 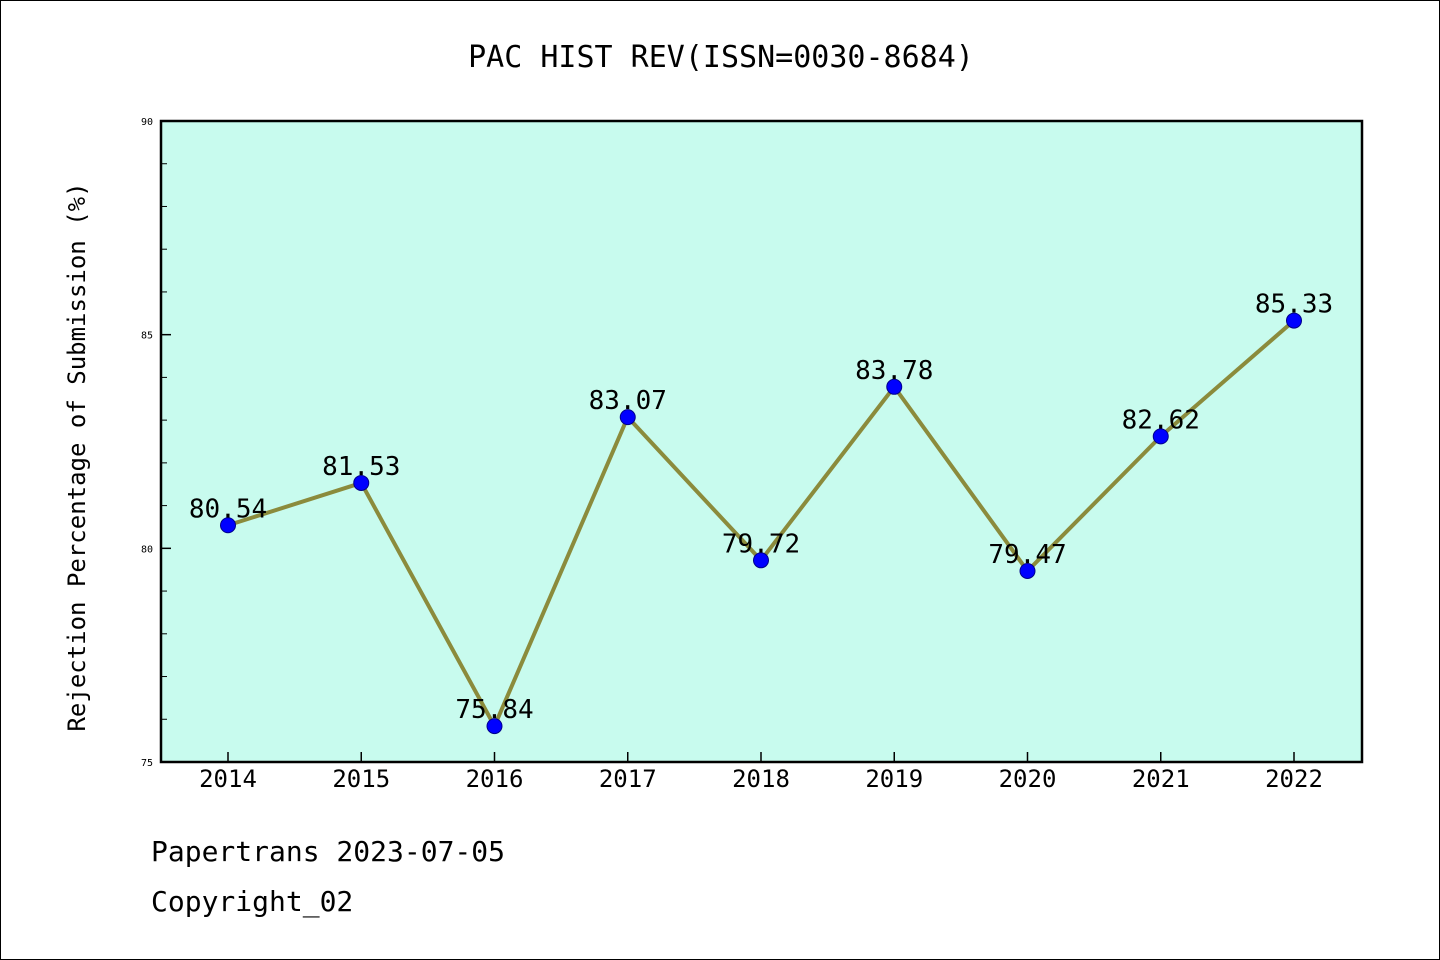 What do you see at coordinates (147, 336) in the screenshot?
I see `y-tick-label: 85` at bounding box center [147, 336].